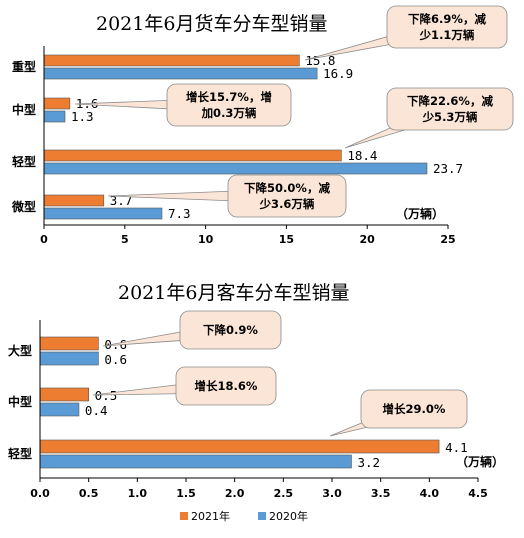  I want to click on truck-category-label: 微型, so click(23, 206).